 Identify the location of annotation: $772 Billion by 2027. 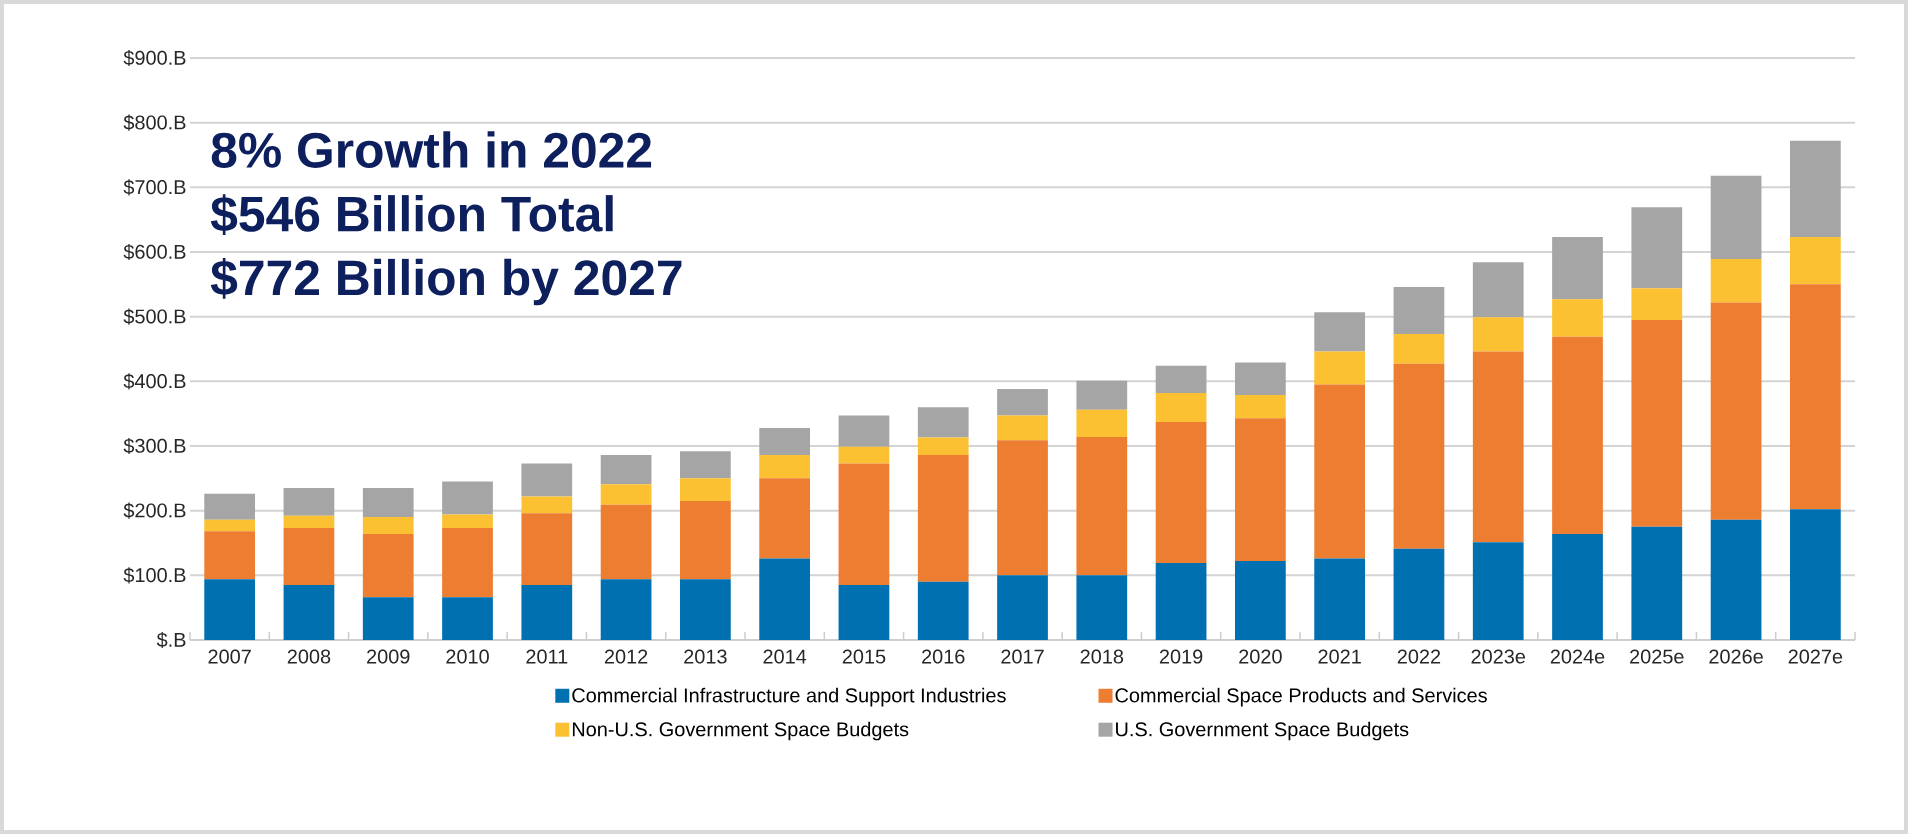
(446, 282).